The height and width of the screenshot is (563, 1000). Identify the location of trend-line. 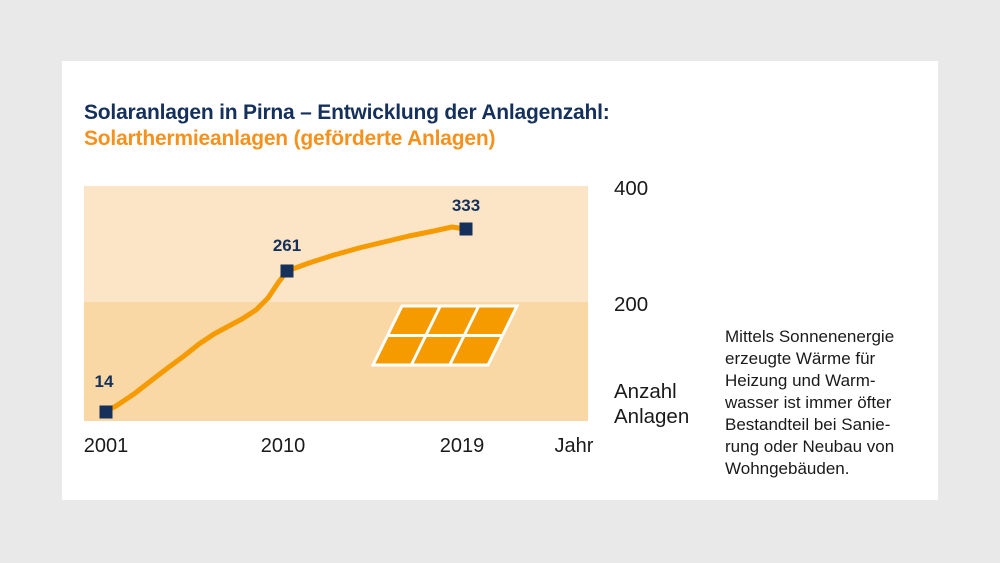
(285, 319).